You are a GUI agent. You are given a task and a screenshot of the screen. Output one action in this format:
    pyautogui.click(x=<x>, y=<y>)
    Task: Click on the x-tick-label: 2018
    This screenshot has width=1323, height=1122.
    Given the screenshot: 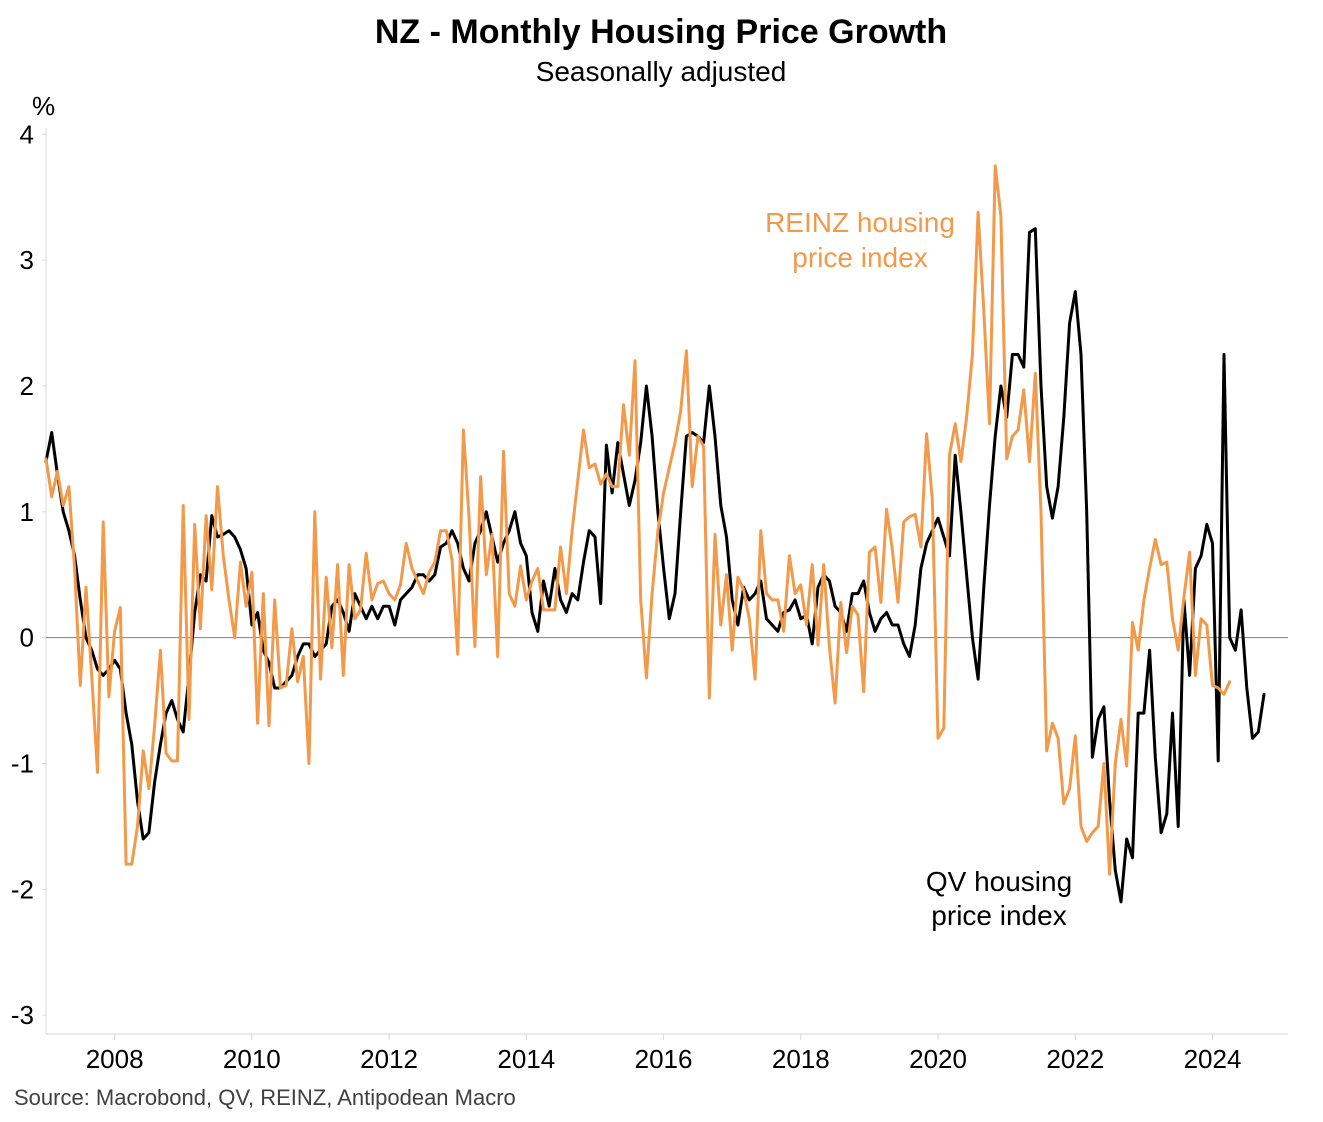 What is the action you would take?
    pyautogui.click(x=801, y=1059)
    